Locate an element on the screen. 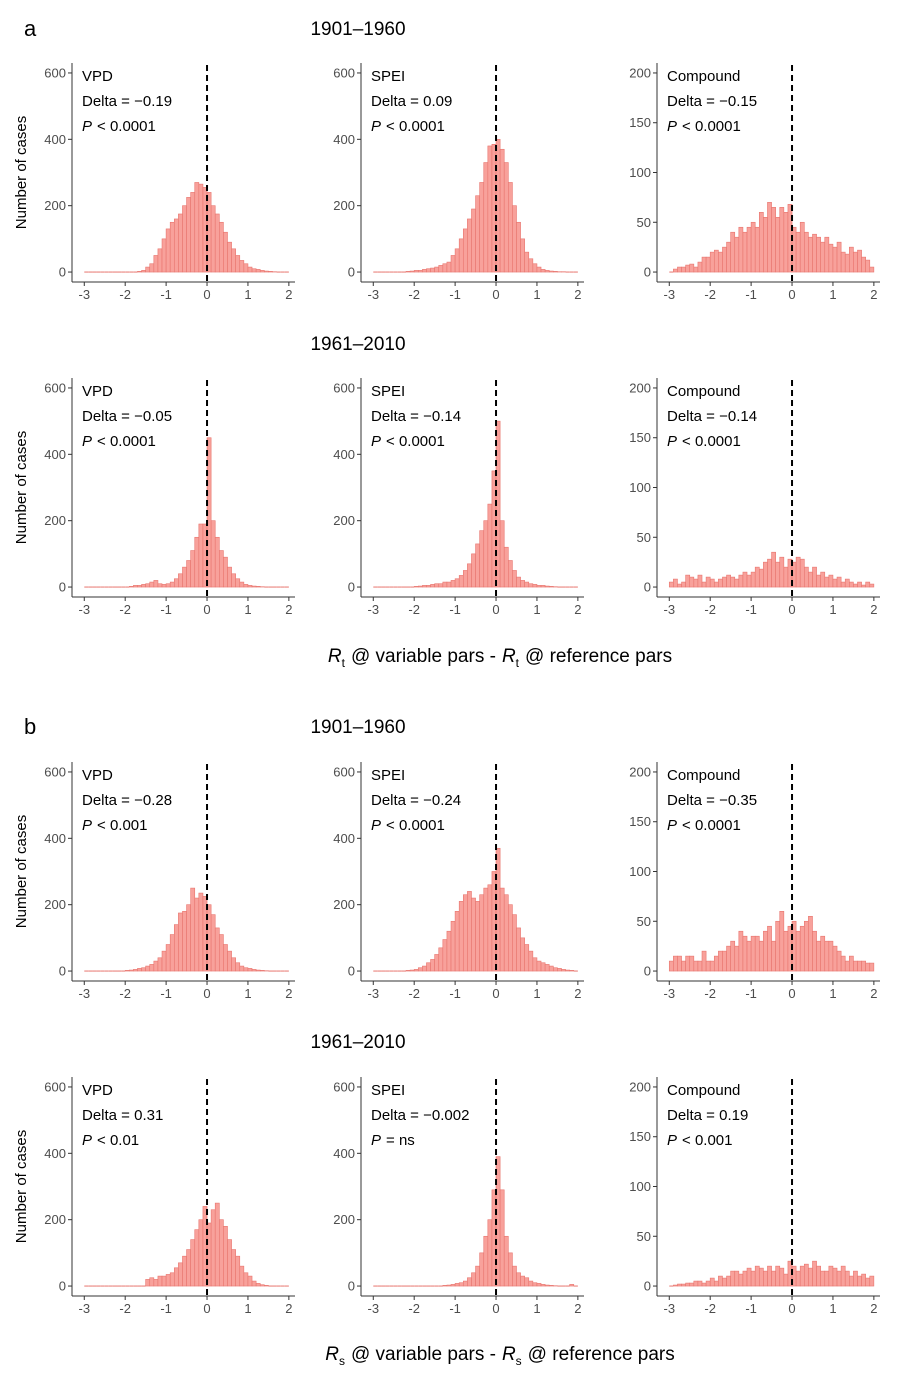  x-tick-label: 2 is located at coordinates (577, 1308).